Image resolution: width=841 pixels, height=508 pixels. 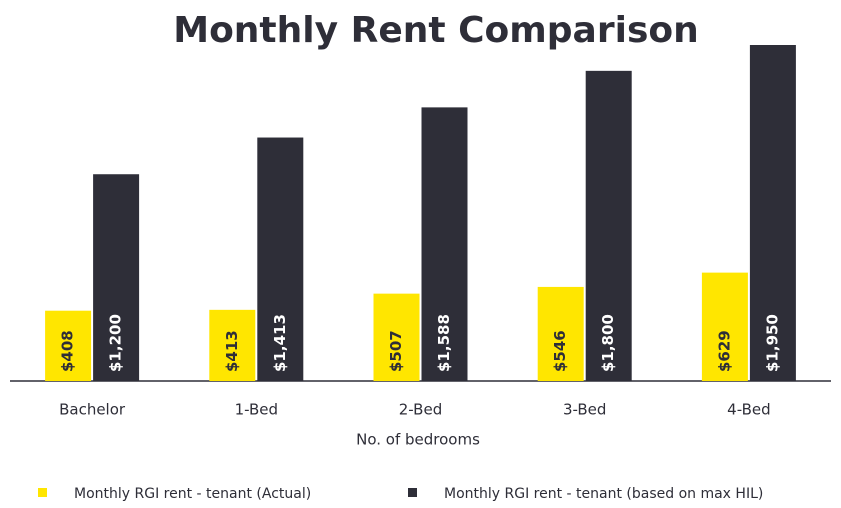 What do you see at coordinates (396, 351) in the screenshot?
I see `value-label: $507` at bounding box center [396, 351].